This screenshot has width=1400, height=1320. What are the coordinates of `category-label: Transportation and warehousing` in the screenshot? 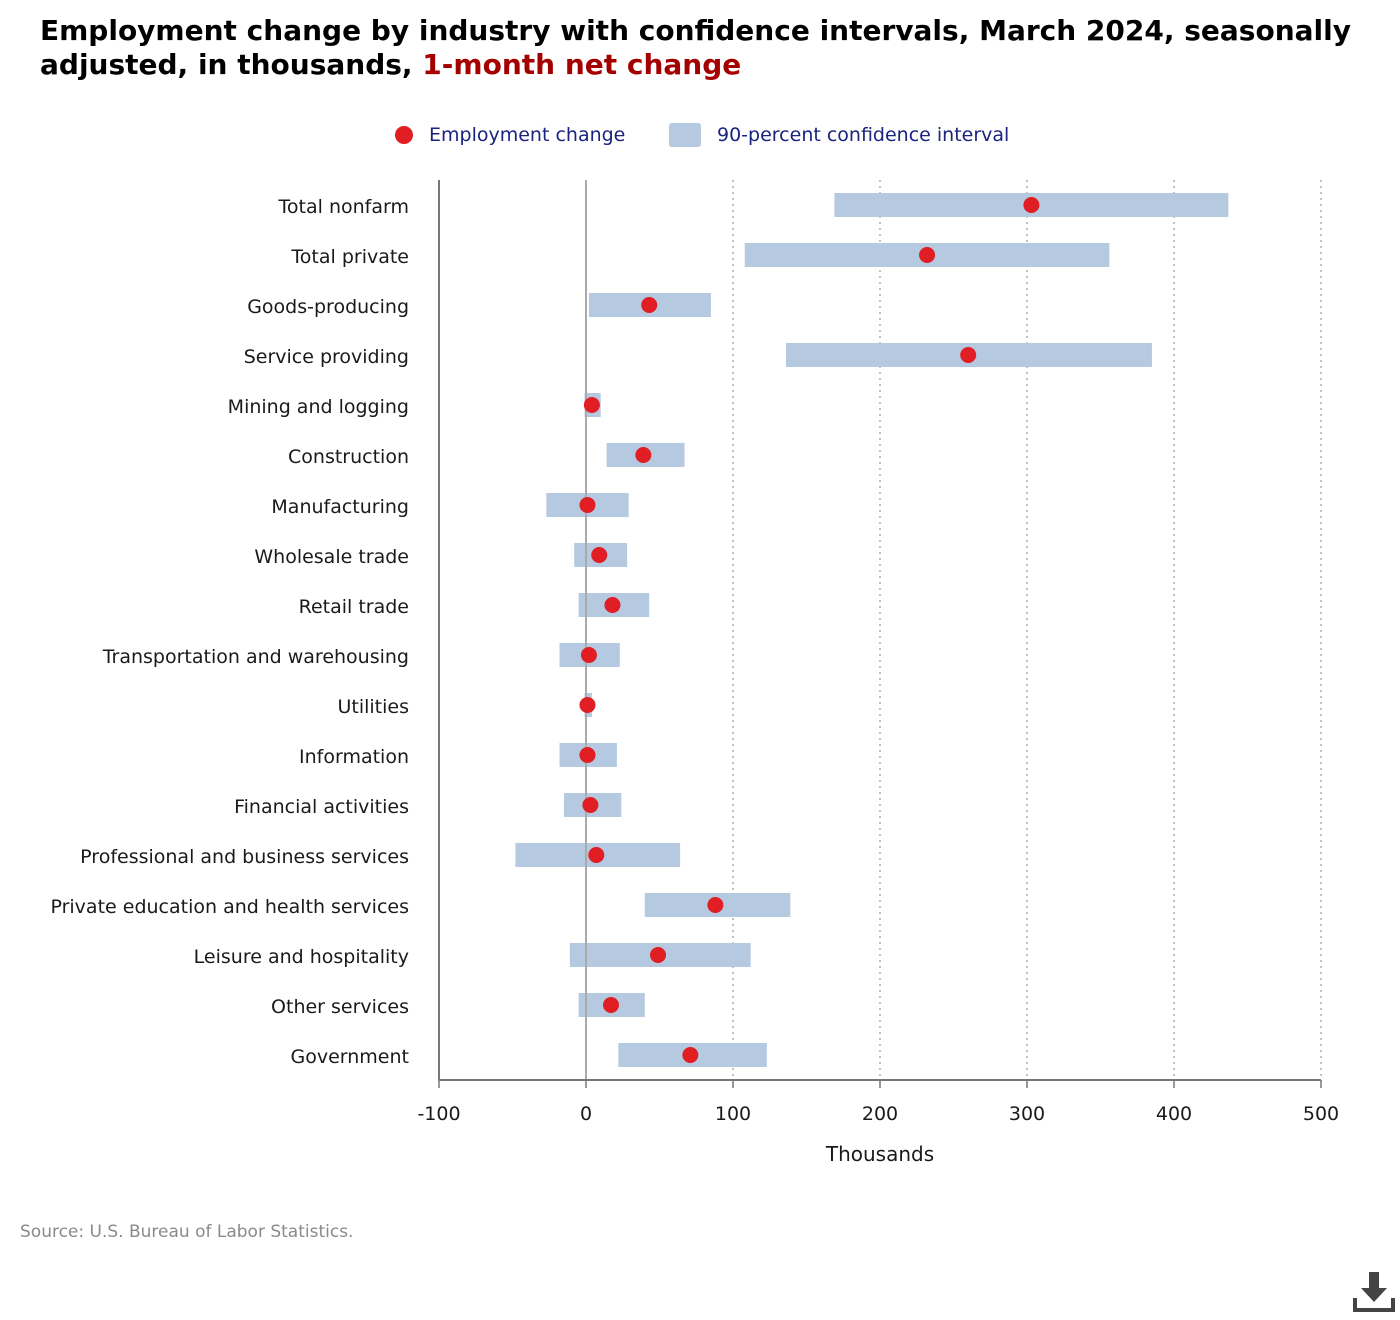 It's located at (255, 657).